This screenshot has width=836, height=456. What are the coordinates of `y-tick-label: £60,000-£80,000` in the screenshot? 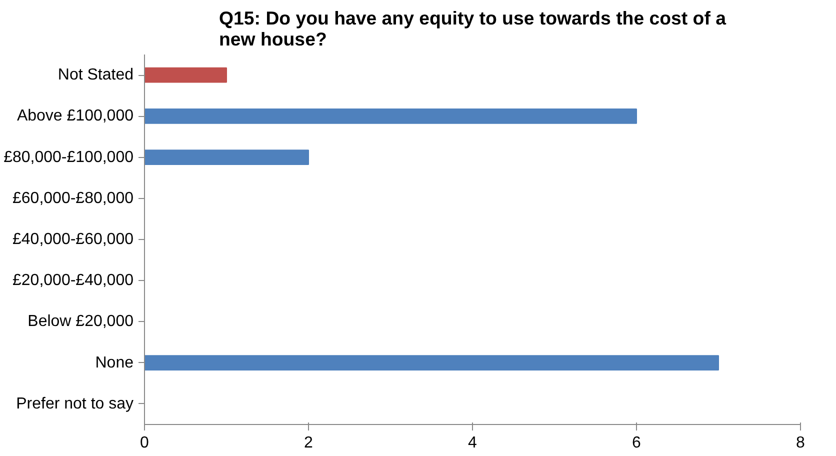 It's located at (73, 198).